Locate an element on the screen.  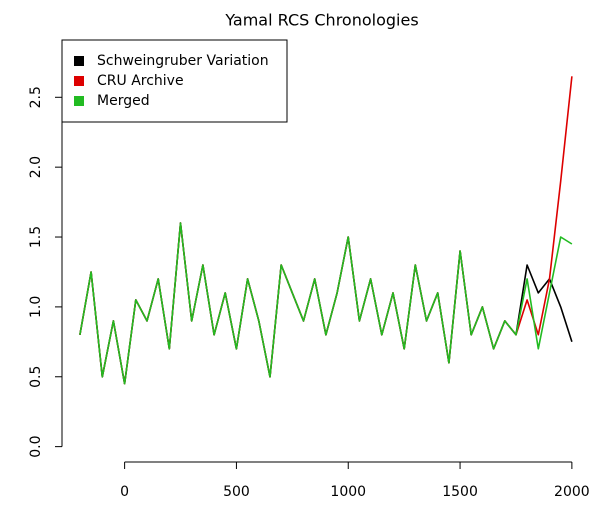
x-tick-label: 1000 is located at coordinates (348, 492).